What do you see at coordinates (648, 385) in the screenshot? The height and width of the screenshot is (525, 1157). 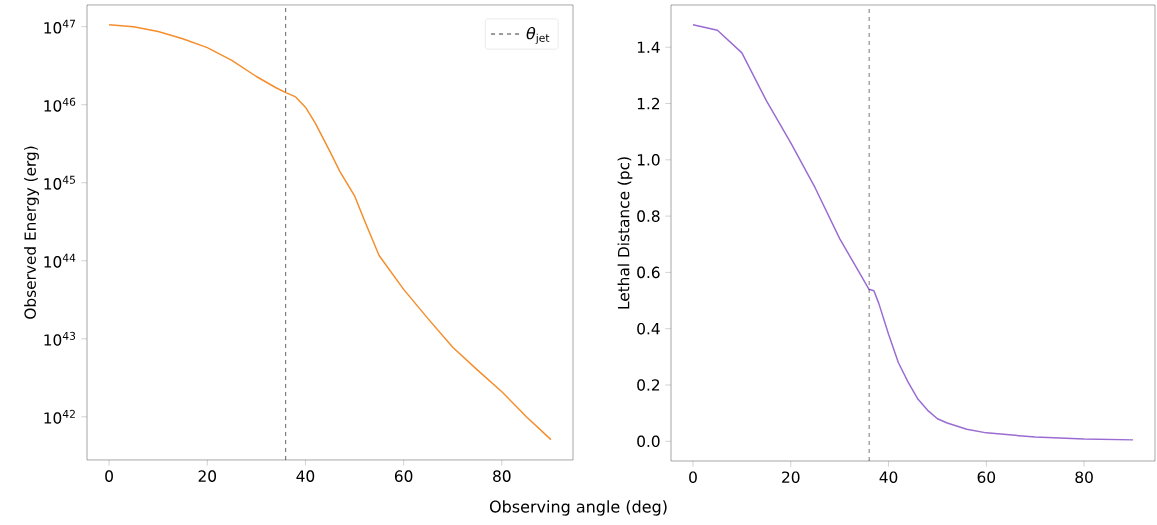 I see `y-tick-label: 0.2` at bounding box center [648, 385].